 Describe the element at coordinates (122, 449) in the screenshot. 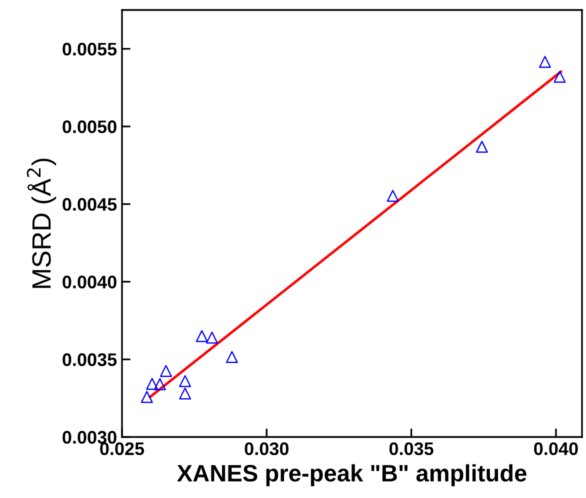

I see `x-tick-label: 0.025` at that location.